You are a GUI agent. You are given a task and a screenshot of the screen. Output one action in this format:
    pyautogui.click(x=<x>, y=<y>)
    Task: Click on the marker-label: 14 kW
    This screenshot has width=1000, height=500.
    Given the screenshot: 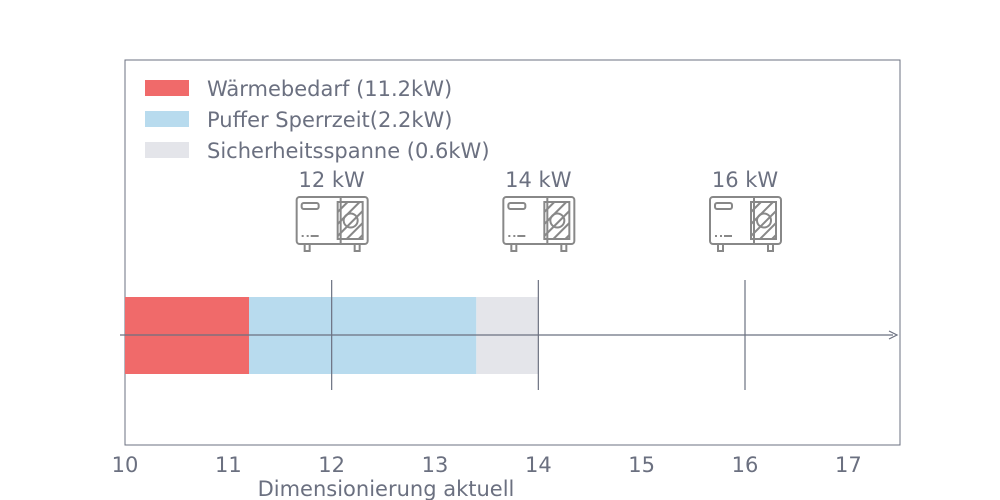 What is the action you would take?
    pyautogui.click(x=538, y=180)
    